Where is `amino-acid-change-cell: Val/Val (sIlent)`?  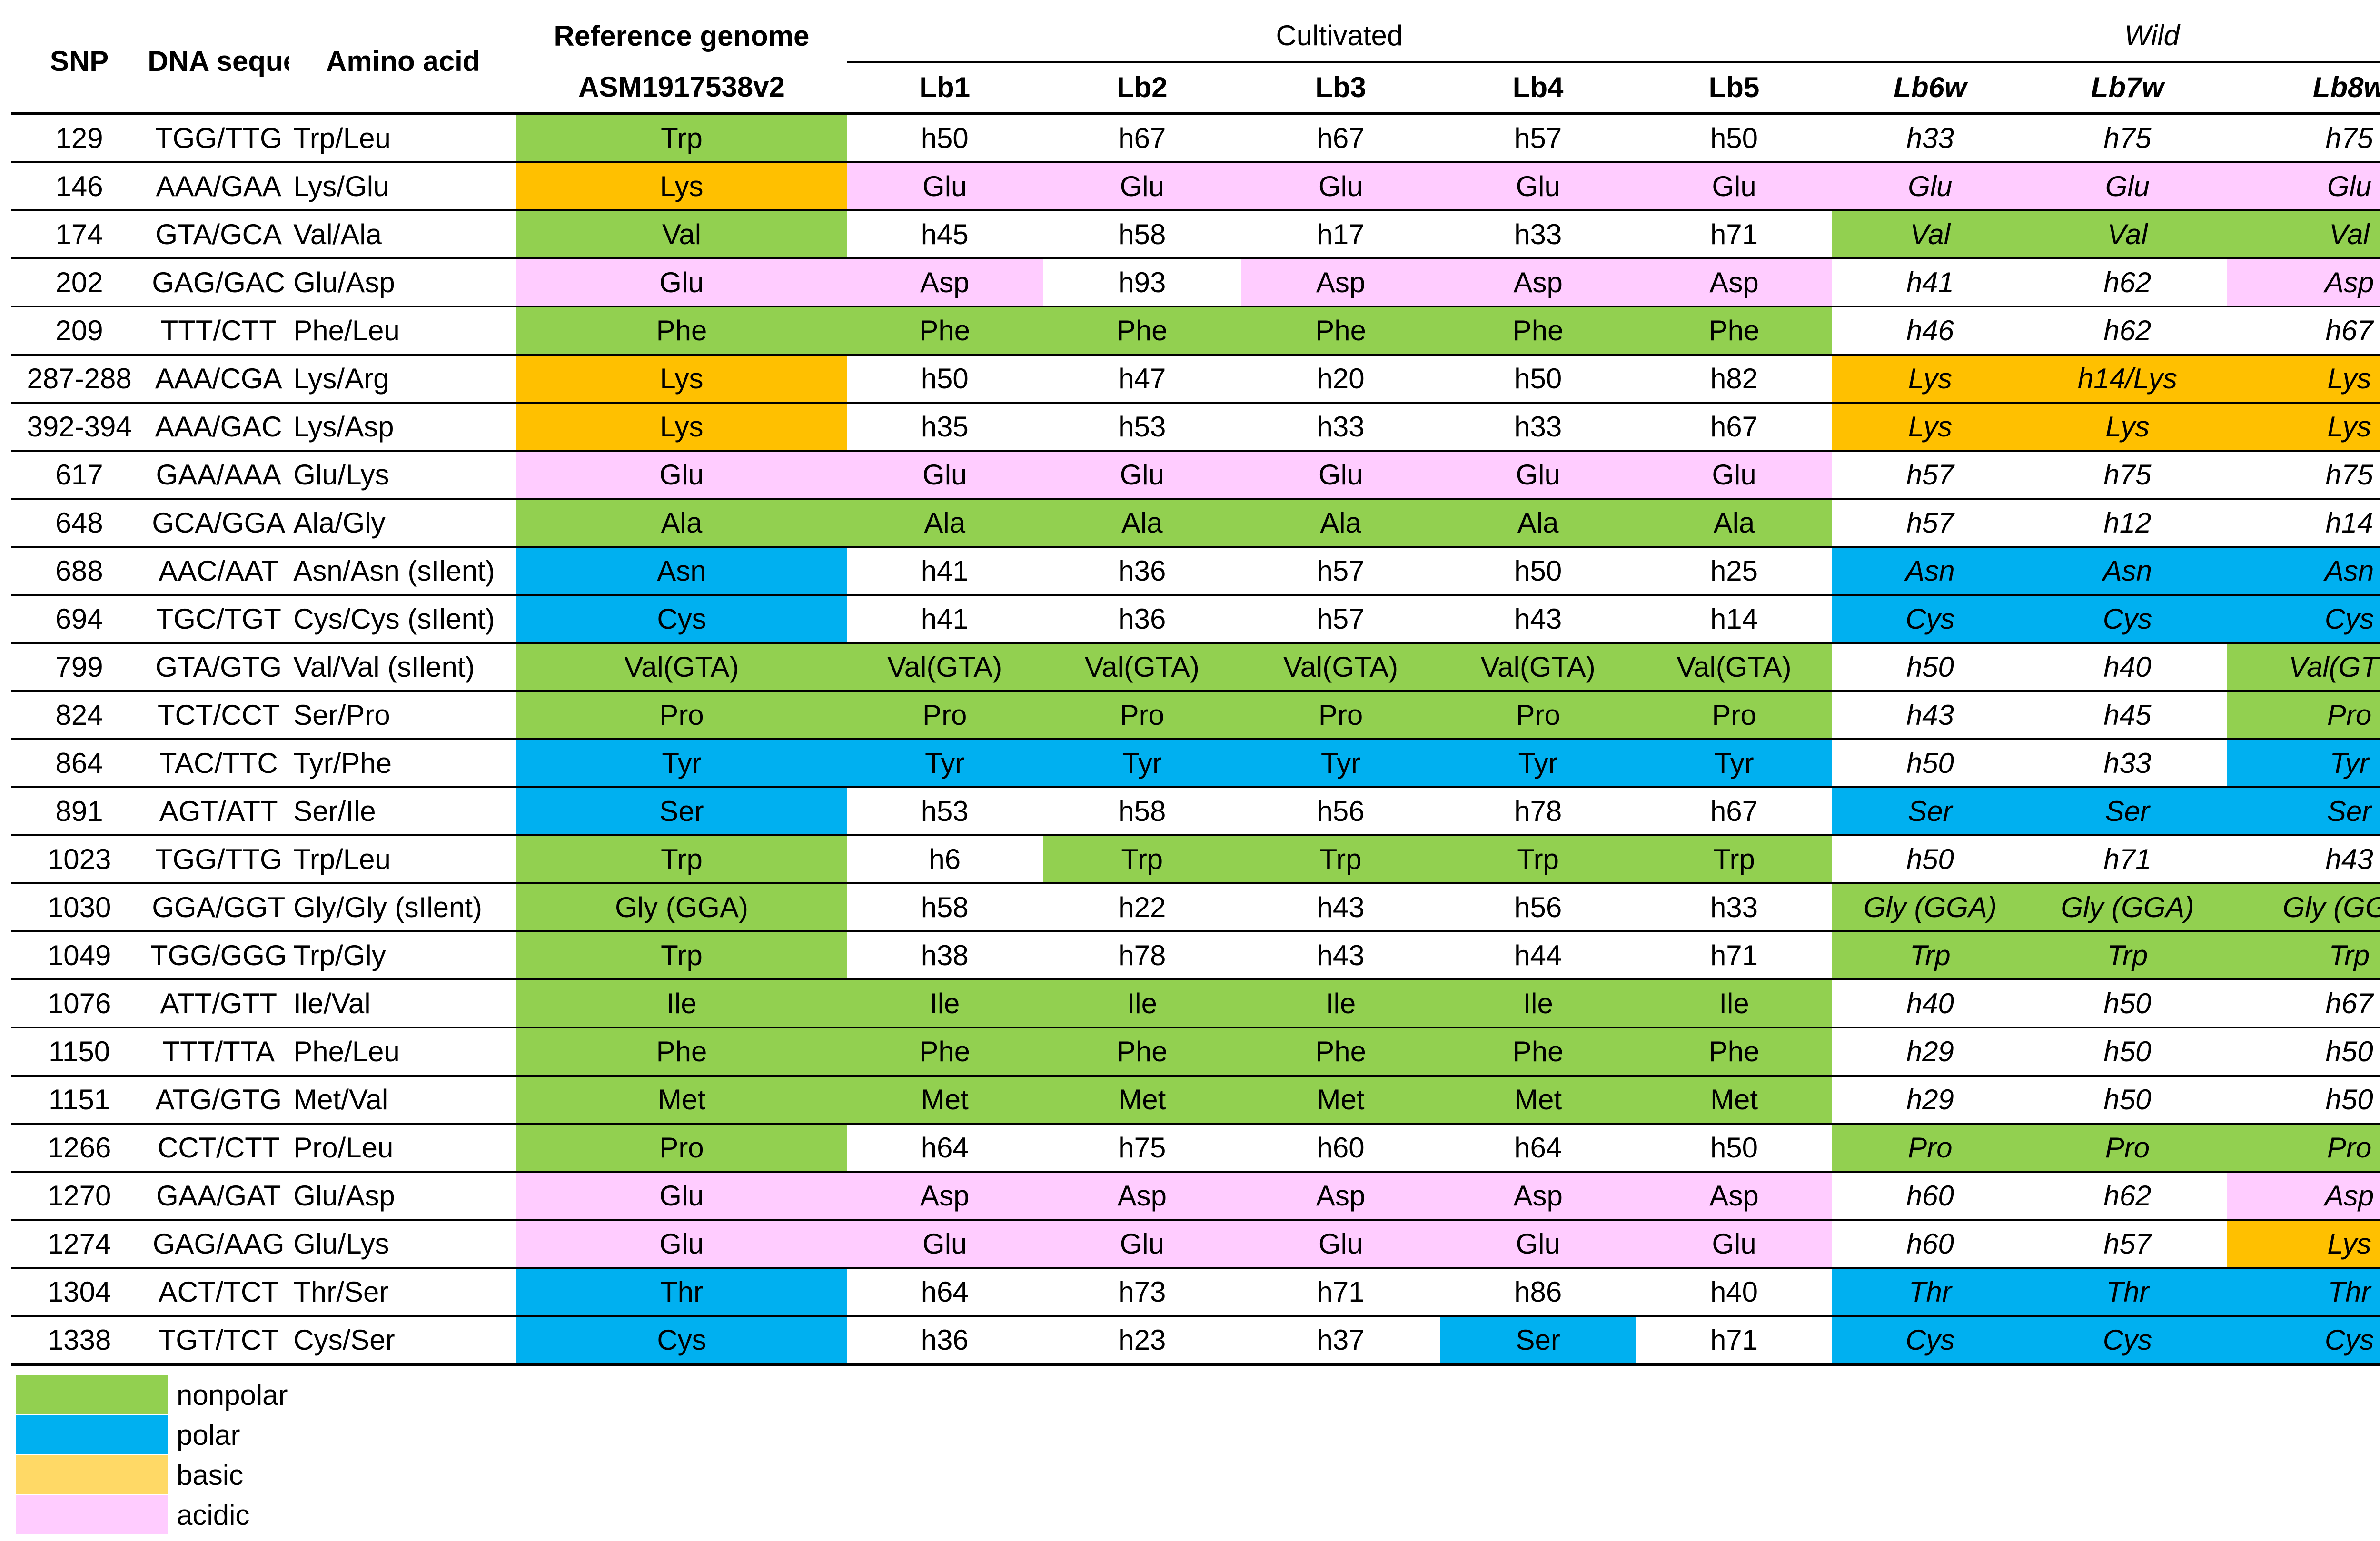
amino-acid-change-cell: Val/Val (sIlent) is located at coordinates (403, 667).